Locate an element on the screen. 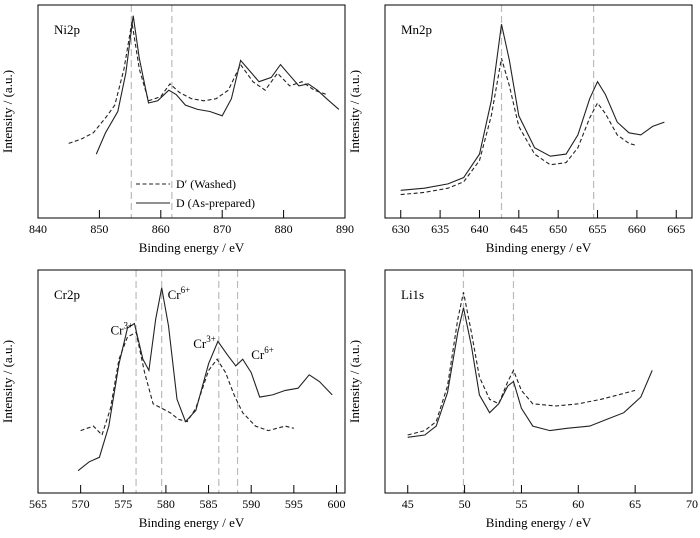 The height and width of the screenshot is (538, 700). panel-title: Mn2p is located at coordinates (416, 29).